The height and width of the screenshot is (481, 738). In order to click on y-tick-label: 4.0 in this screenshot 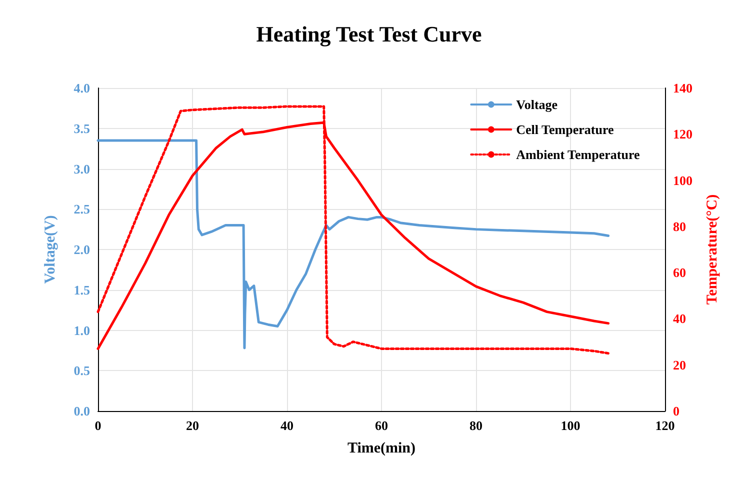, I will do `click(82, 88)`.